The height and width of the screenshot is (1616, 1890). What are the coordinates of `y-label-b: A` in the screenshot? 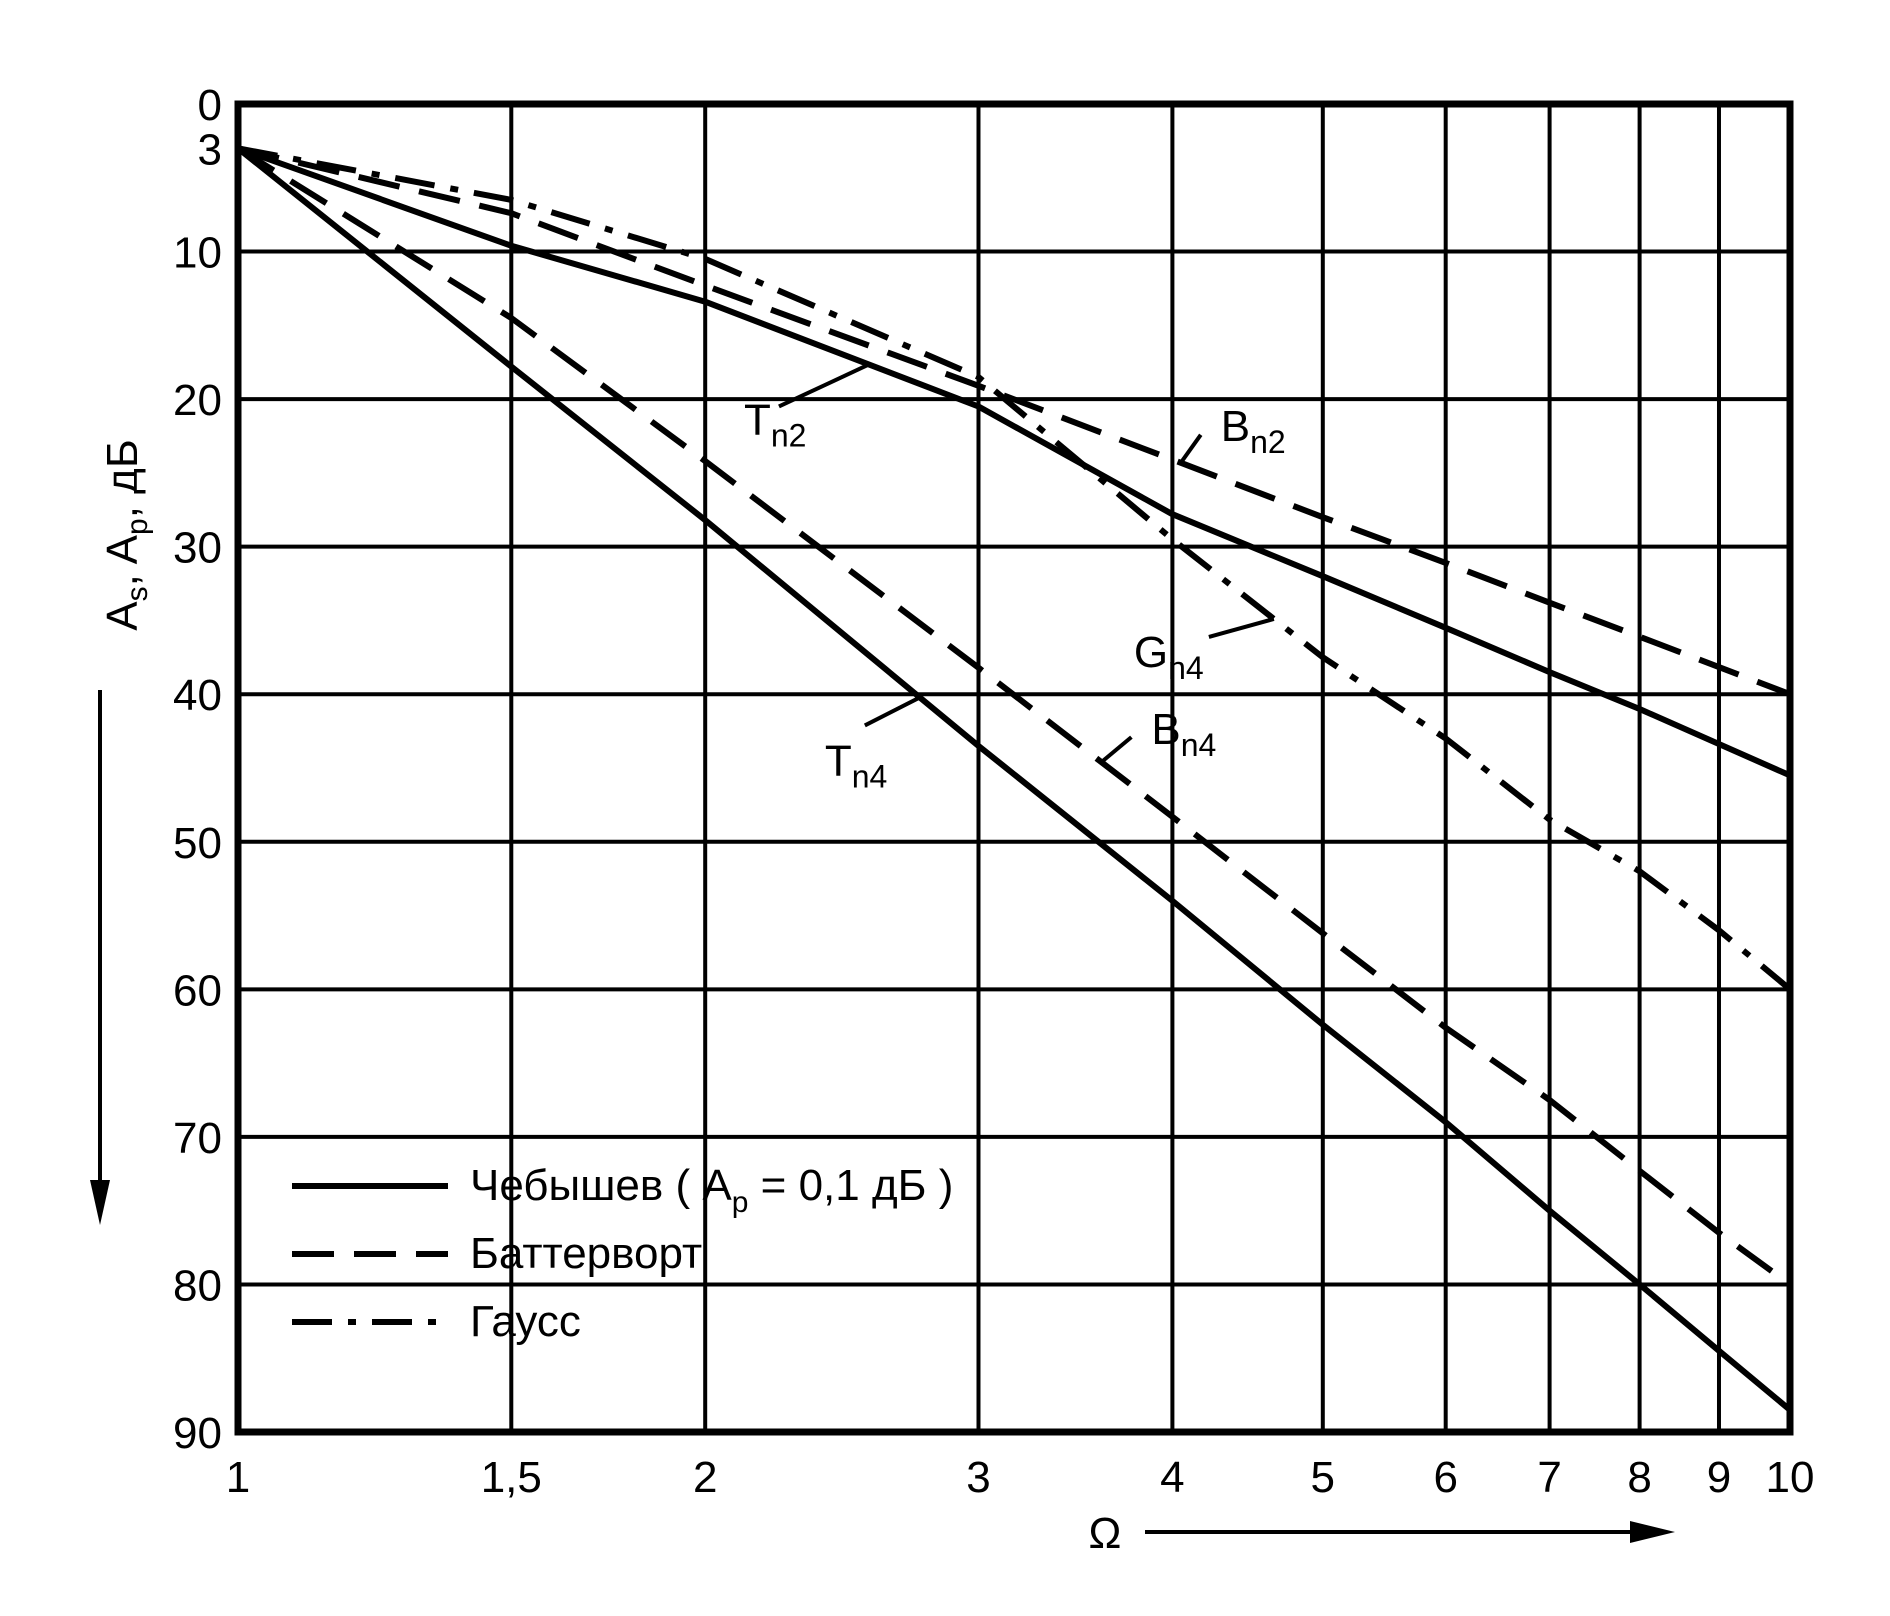 It's located at (122, 549).